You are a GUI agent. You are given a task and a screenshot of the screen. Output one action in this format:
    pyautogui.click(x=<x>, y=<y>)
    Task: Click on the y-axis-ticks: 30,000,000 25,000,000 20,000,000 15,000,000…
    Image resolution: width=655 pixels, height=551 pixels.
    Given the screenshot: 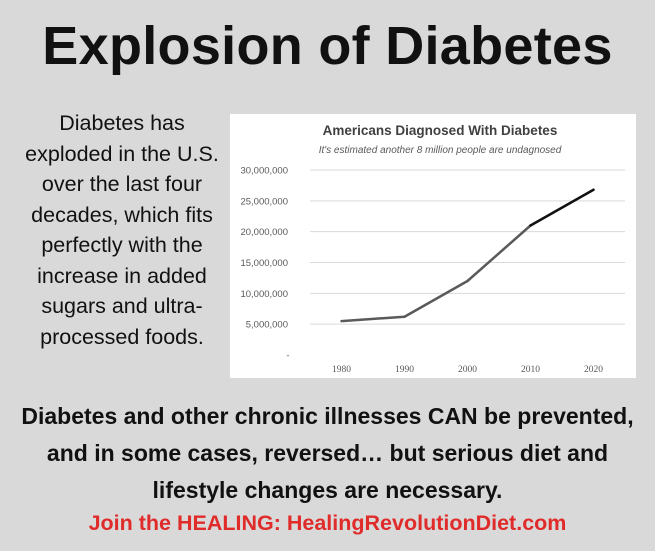 What is the action you would take?
    pyautogui.click(x=264, y=264)
    